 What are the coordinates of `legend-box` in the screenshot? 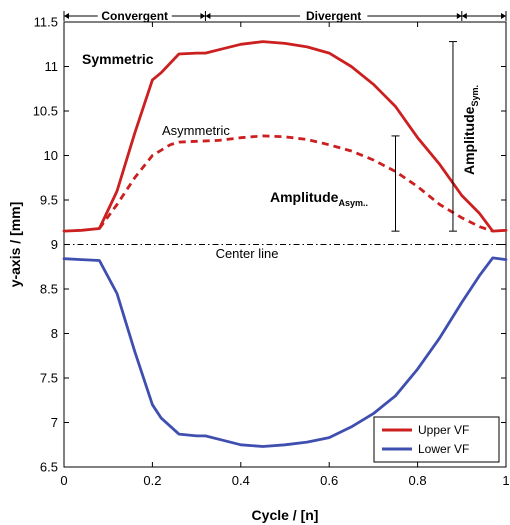 It's located at (436, 439).